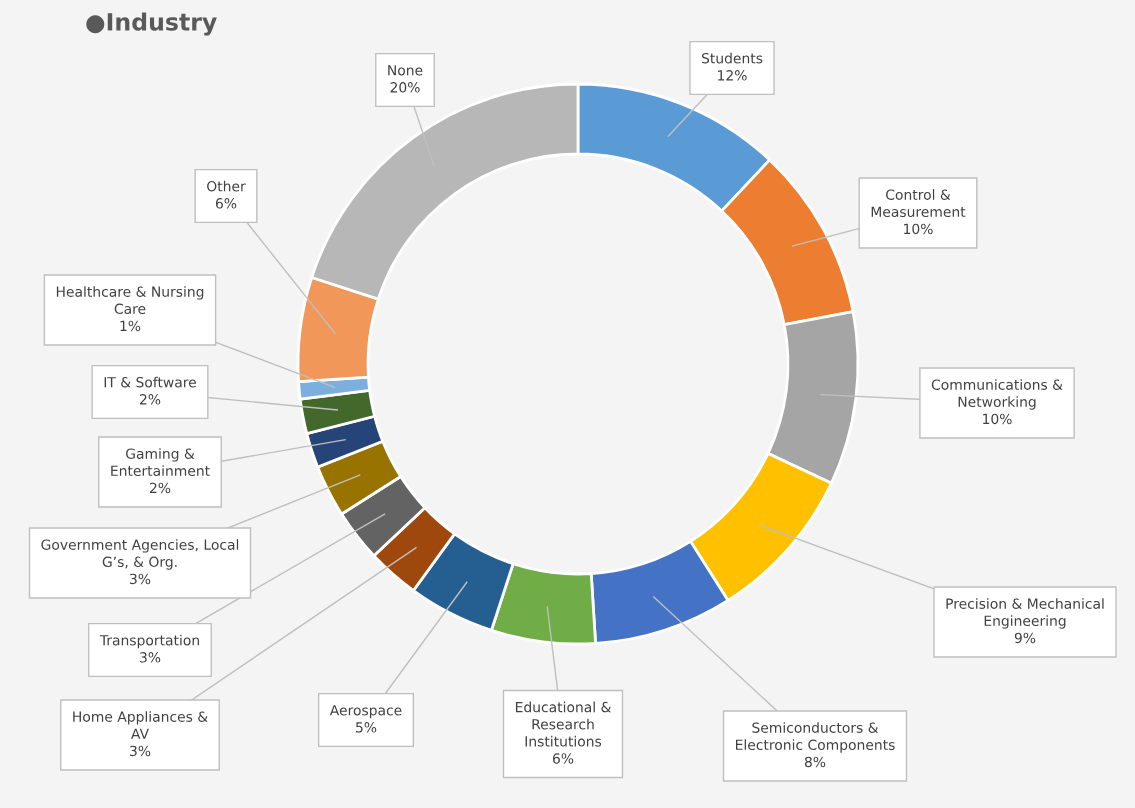 Image resolution: width=1135 pixels, height=808 pixels. Describe the element at coordinates (1025, 613) in the screenshot. I see `slice-label: Precision & Mechanical Engineering` at that location.